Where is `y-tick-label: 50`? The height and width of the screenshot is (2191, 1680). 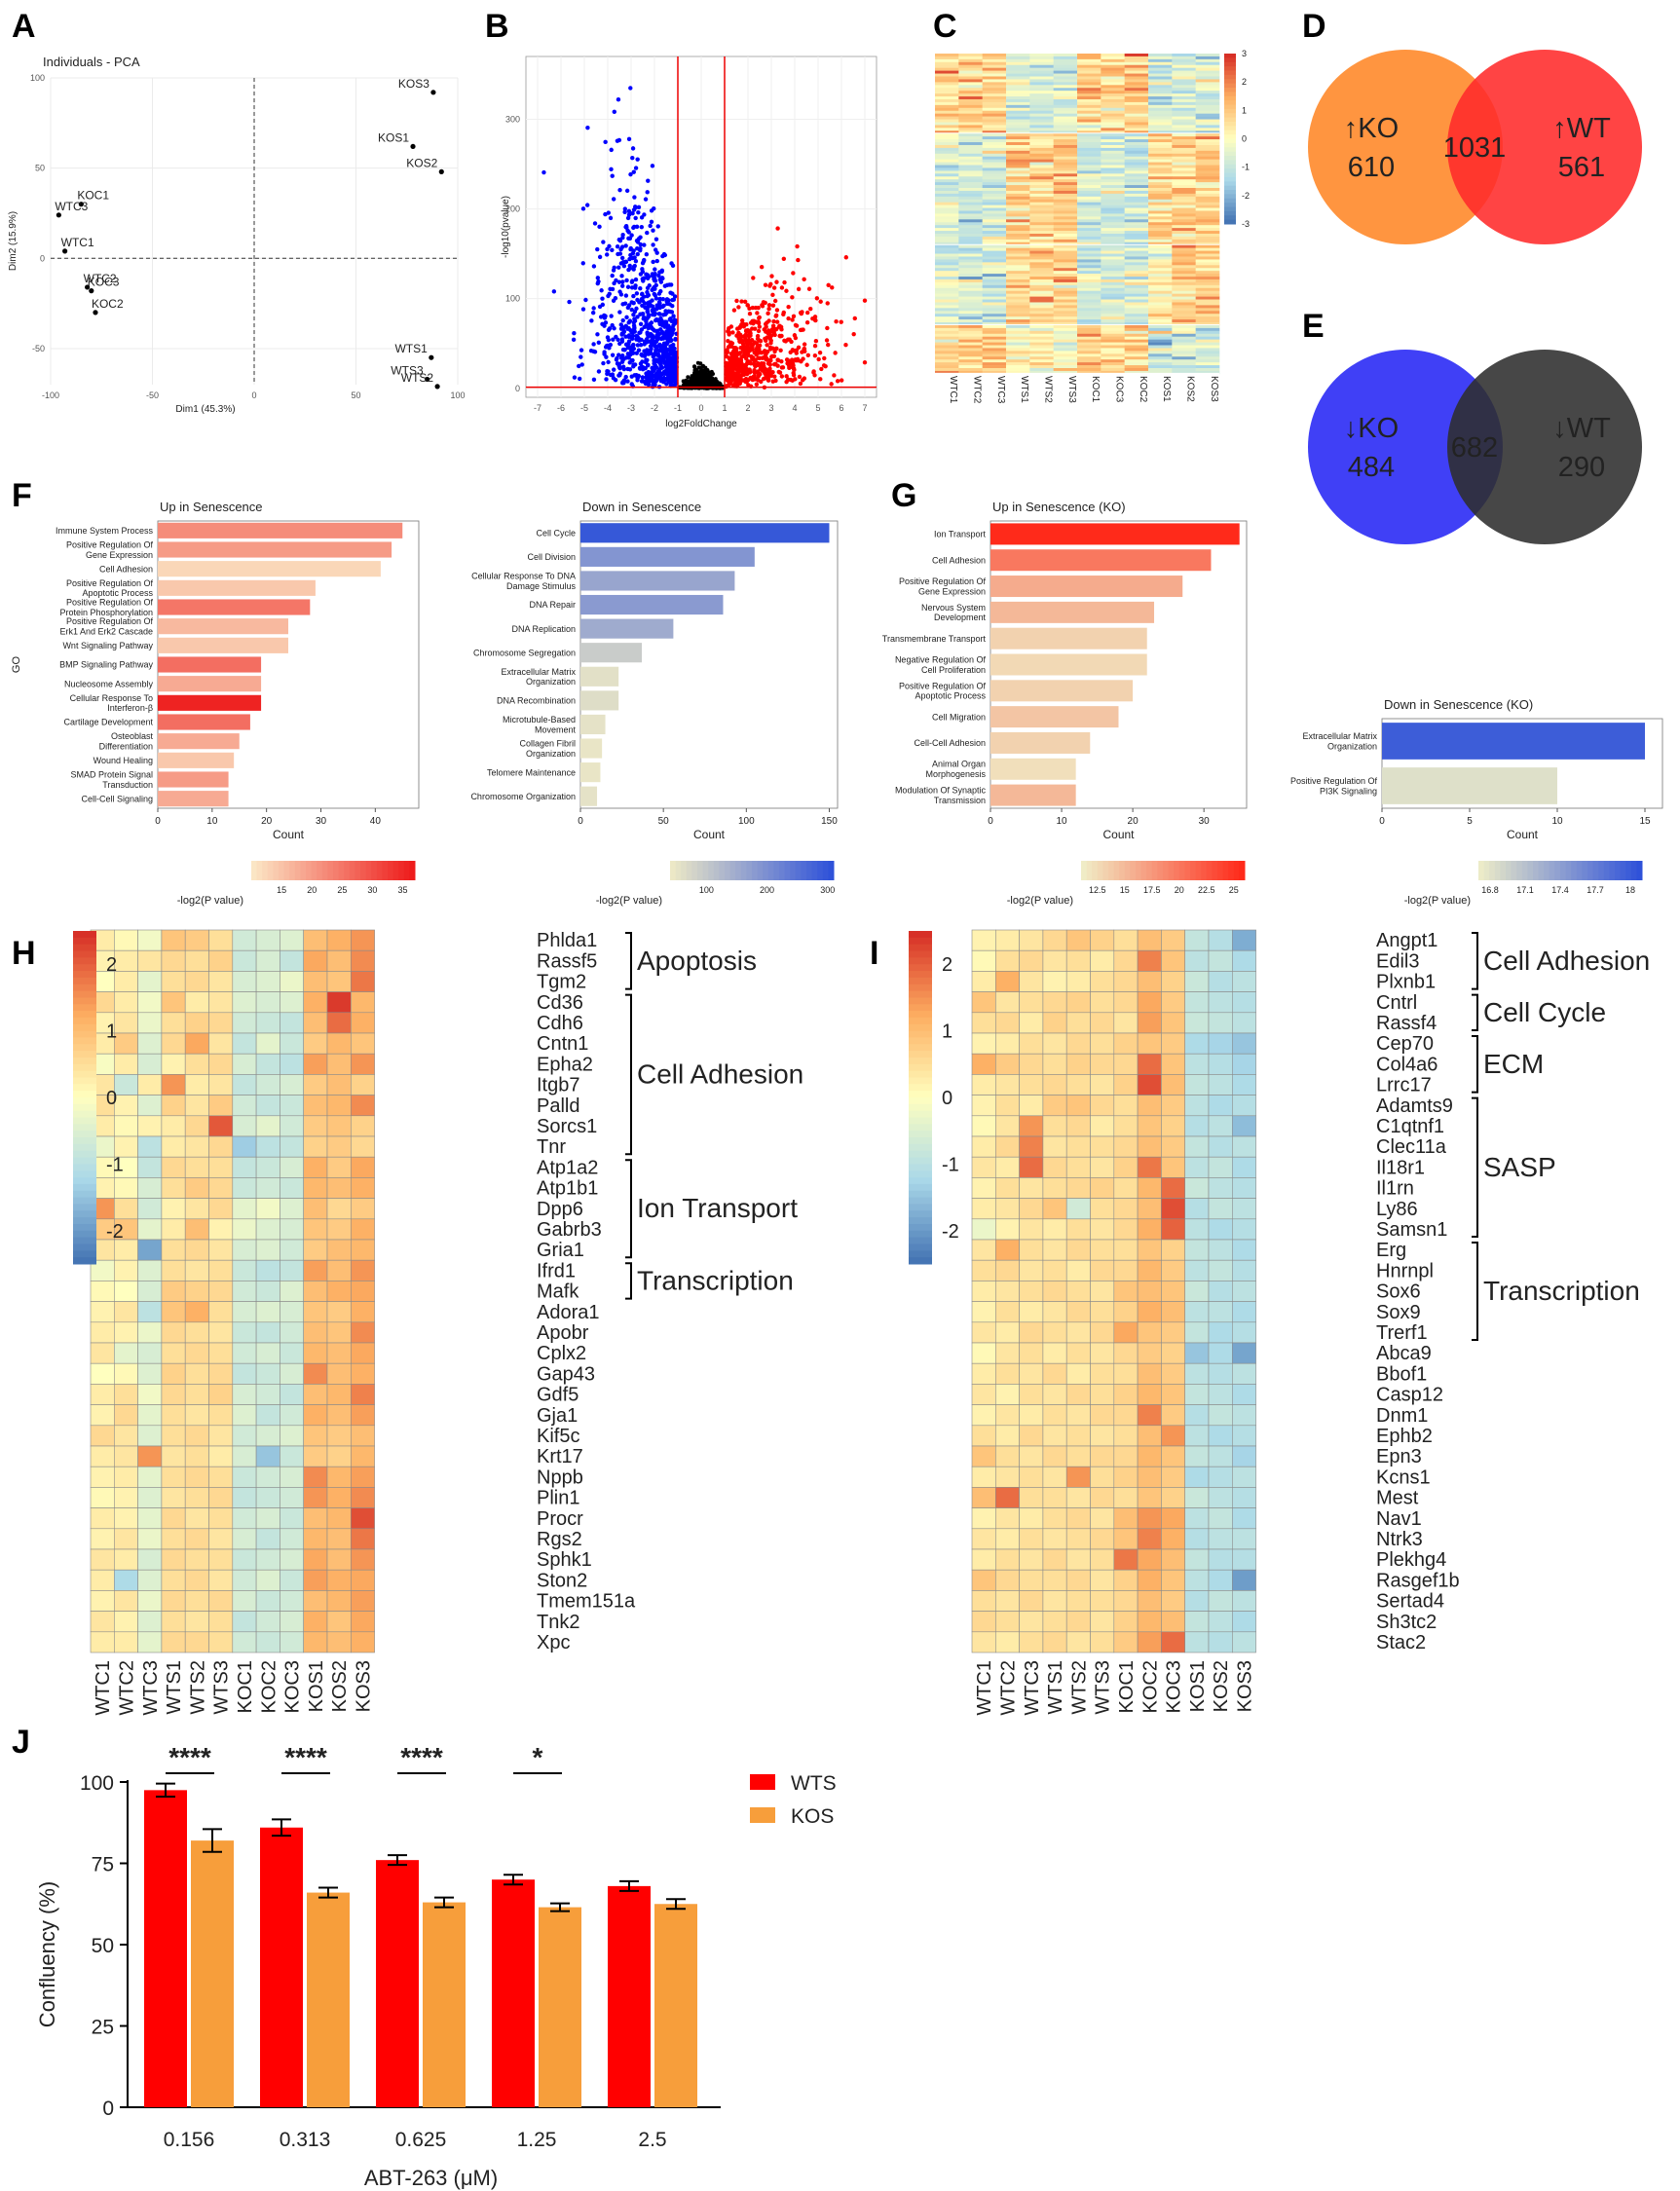 y-tick-label: 50 is located at coordinates (103, 1946).